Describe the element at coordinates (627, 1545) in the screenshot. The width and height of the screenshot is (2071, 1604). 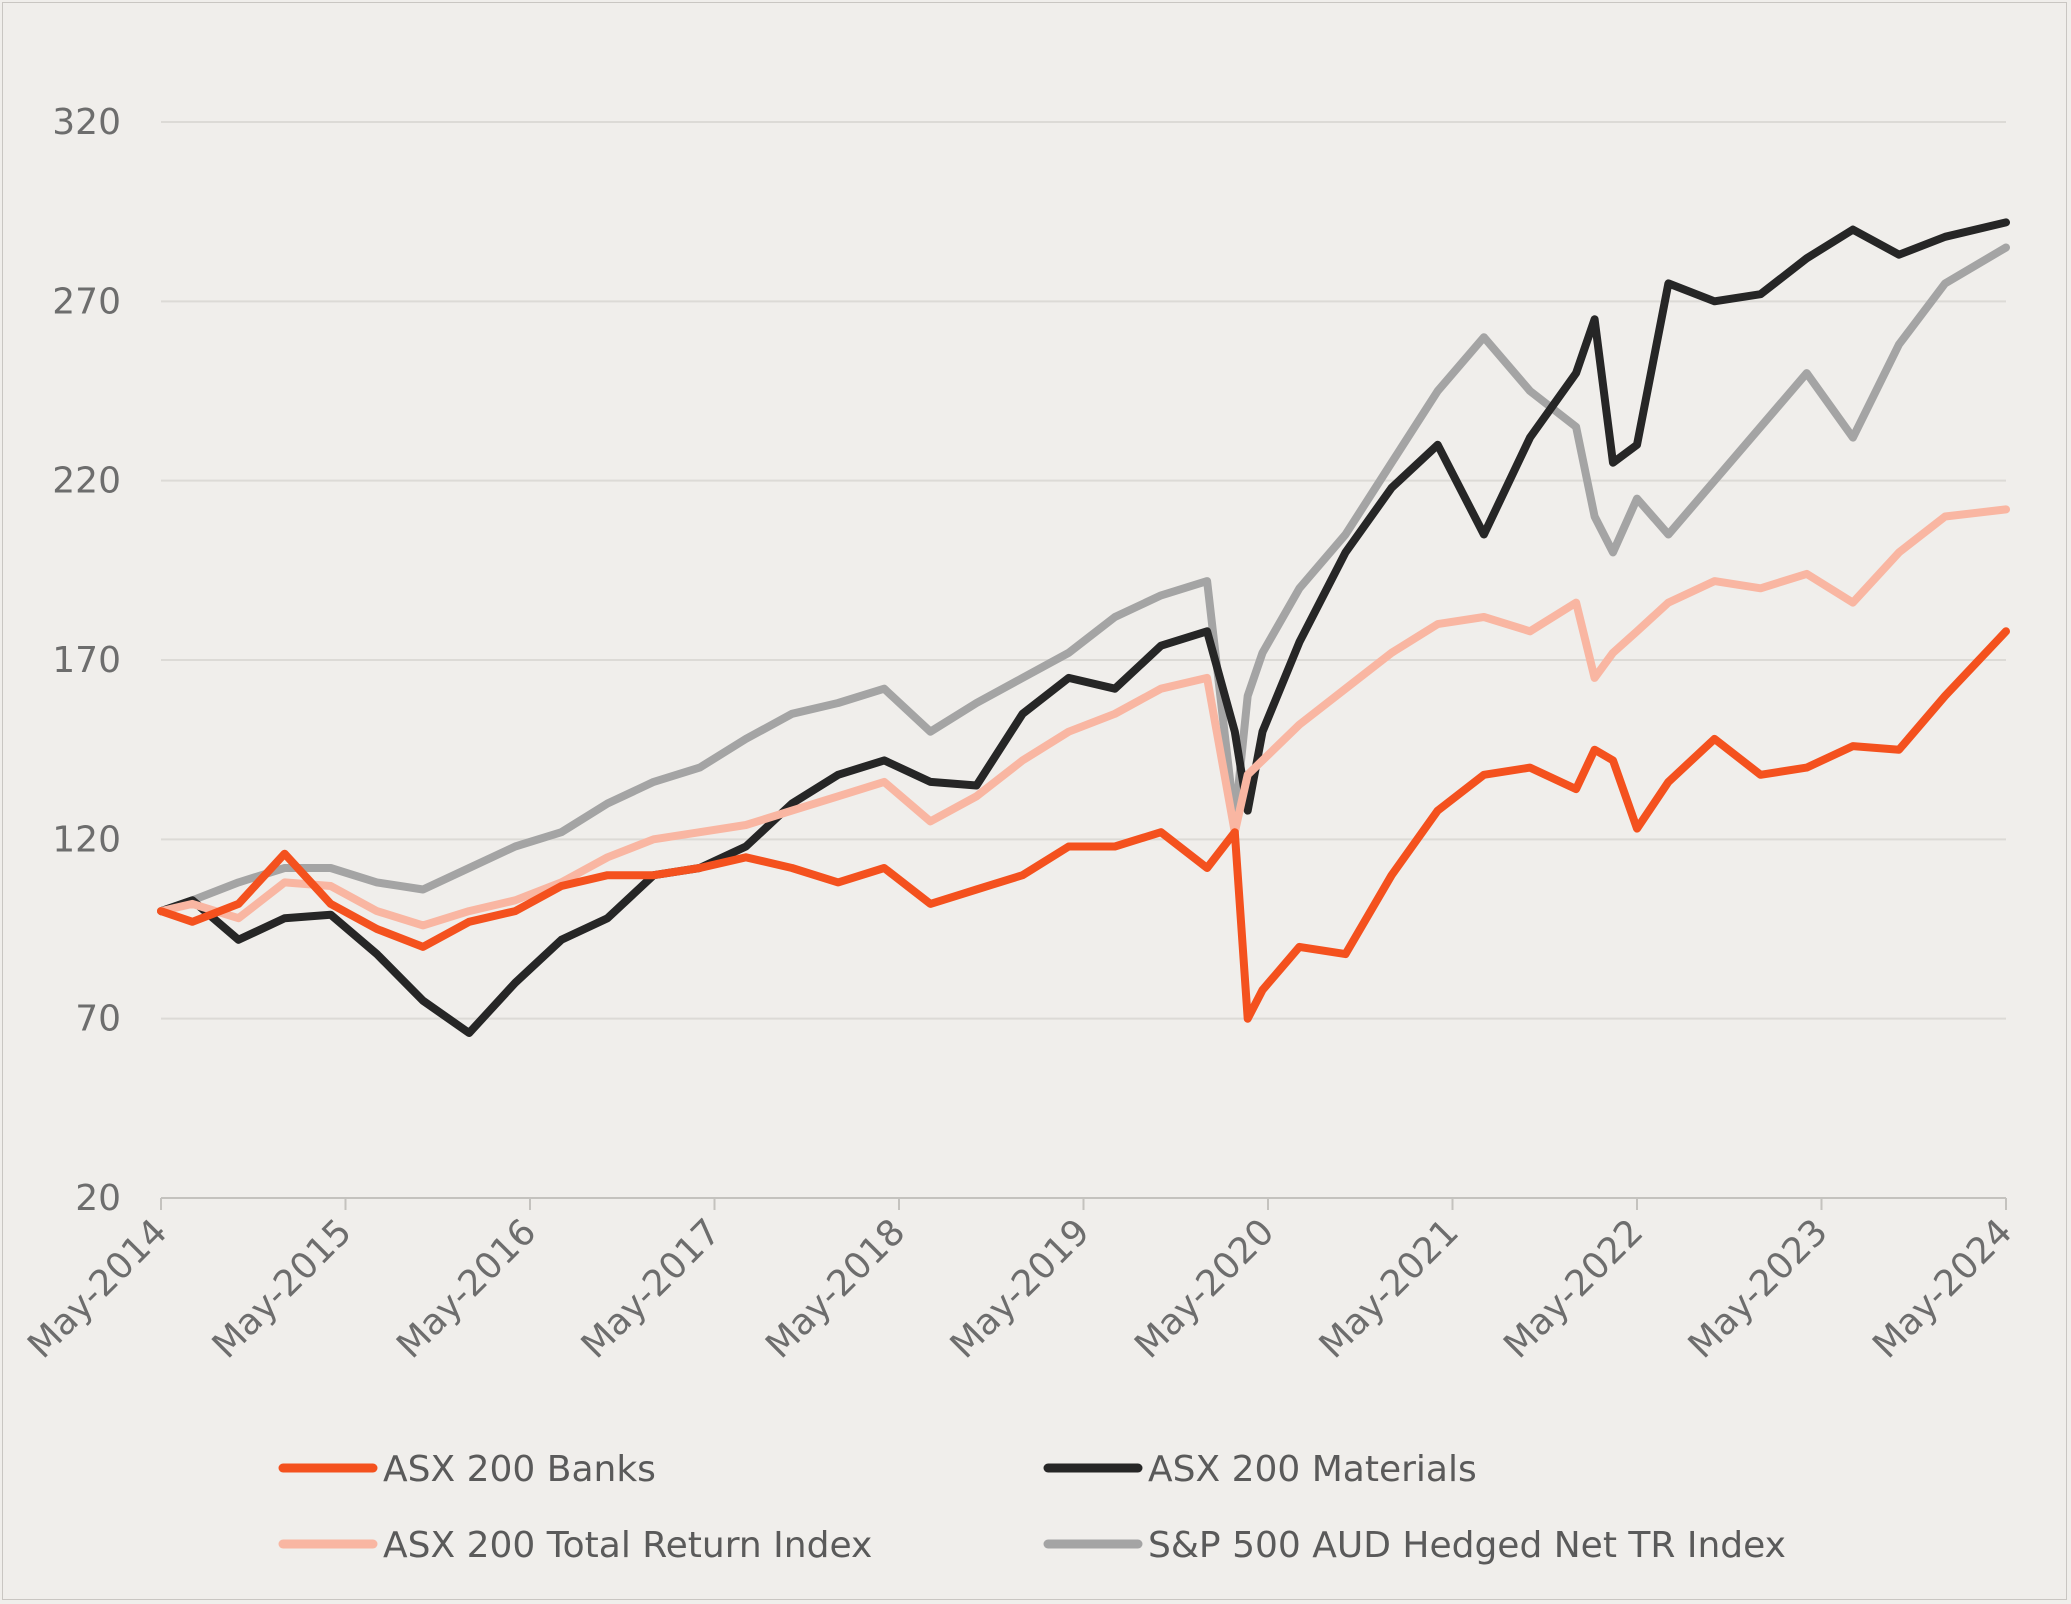
I see `legend-label: ASX 200 Total Return Index` at that location.